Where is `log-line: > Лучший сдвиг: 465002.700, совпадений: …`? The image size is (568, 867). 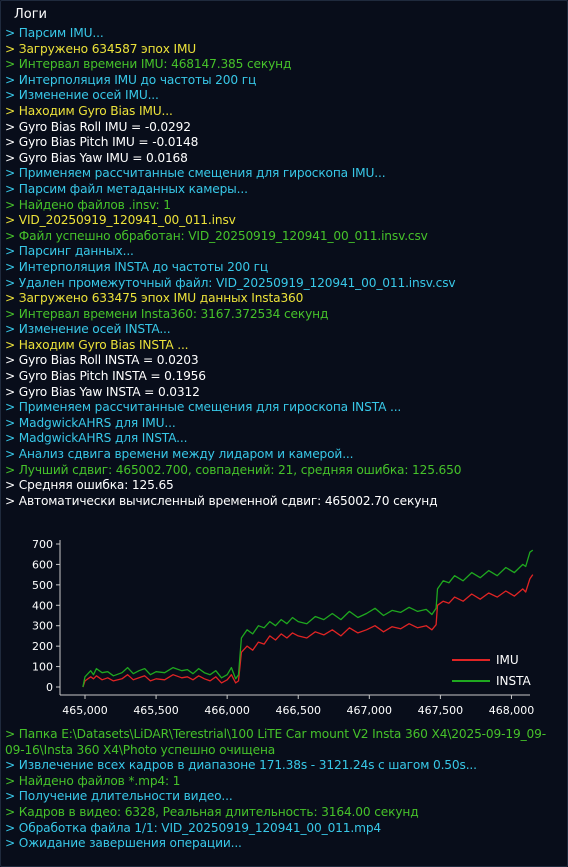 log-line: > Лучший сдвиг: 465002.700, совпадений: … is located at coordinates (233, 469).